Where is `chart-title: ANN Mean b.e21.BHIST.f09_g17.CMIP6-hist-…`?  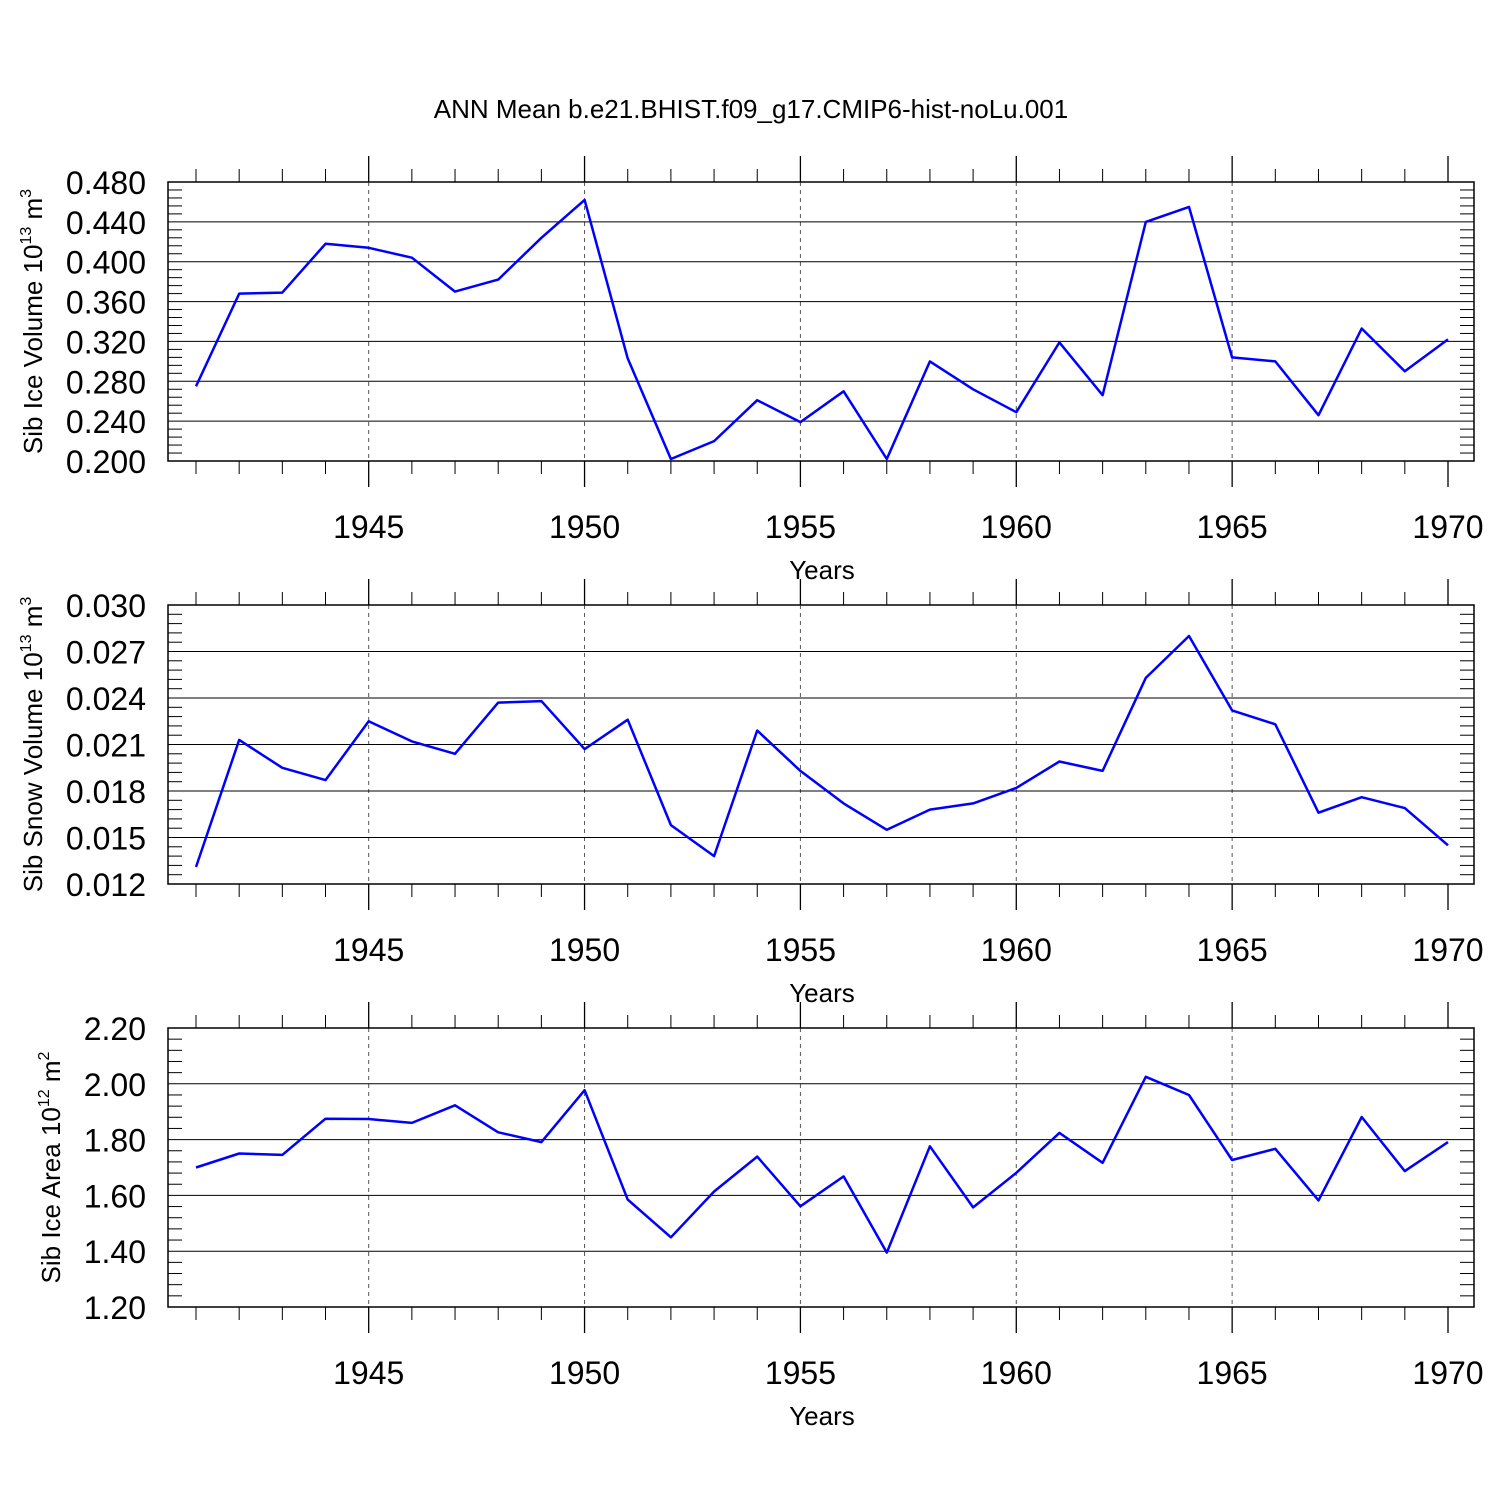
chart-title: ANN Mean b.e21.BHIST.f09_g17.CMIP6-hist-… is located at coordinates (751, 109).